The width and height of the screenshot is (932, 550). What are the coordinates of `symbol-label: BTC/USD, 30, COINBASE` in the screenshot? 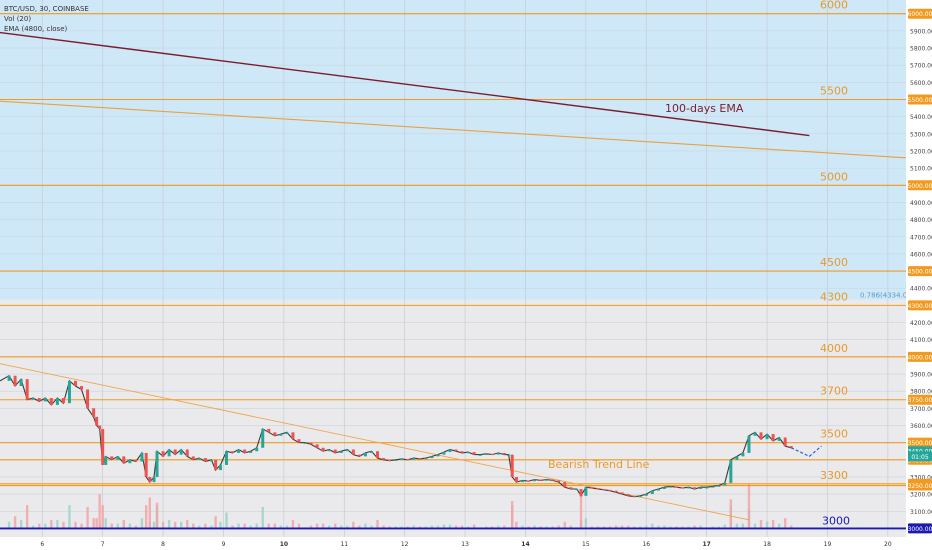 It's located at (46, 9).